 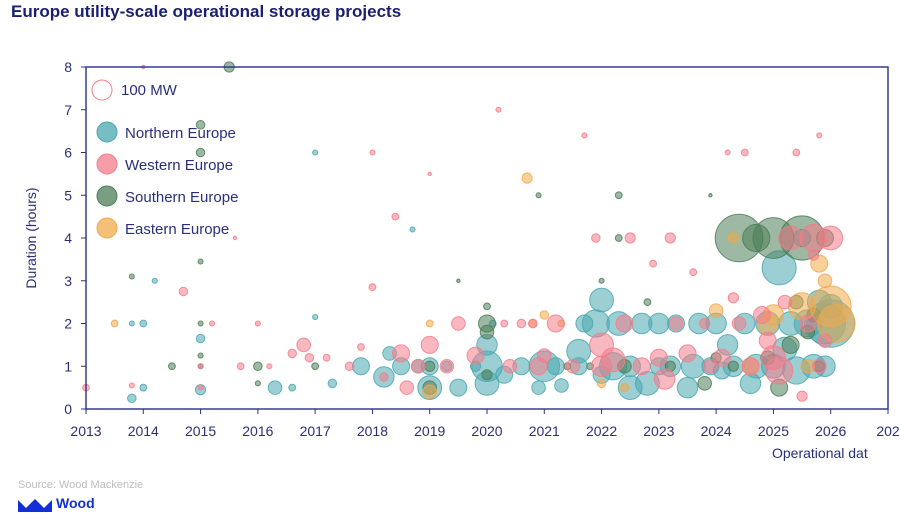 What do you see at coordinates (75, 503) in the screenshot?
I see `logo-text: Wood` at bounding box center [75, 503].